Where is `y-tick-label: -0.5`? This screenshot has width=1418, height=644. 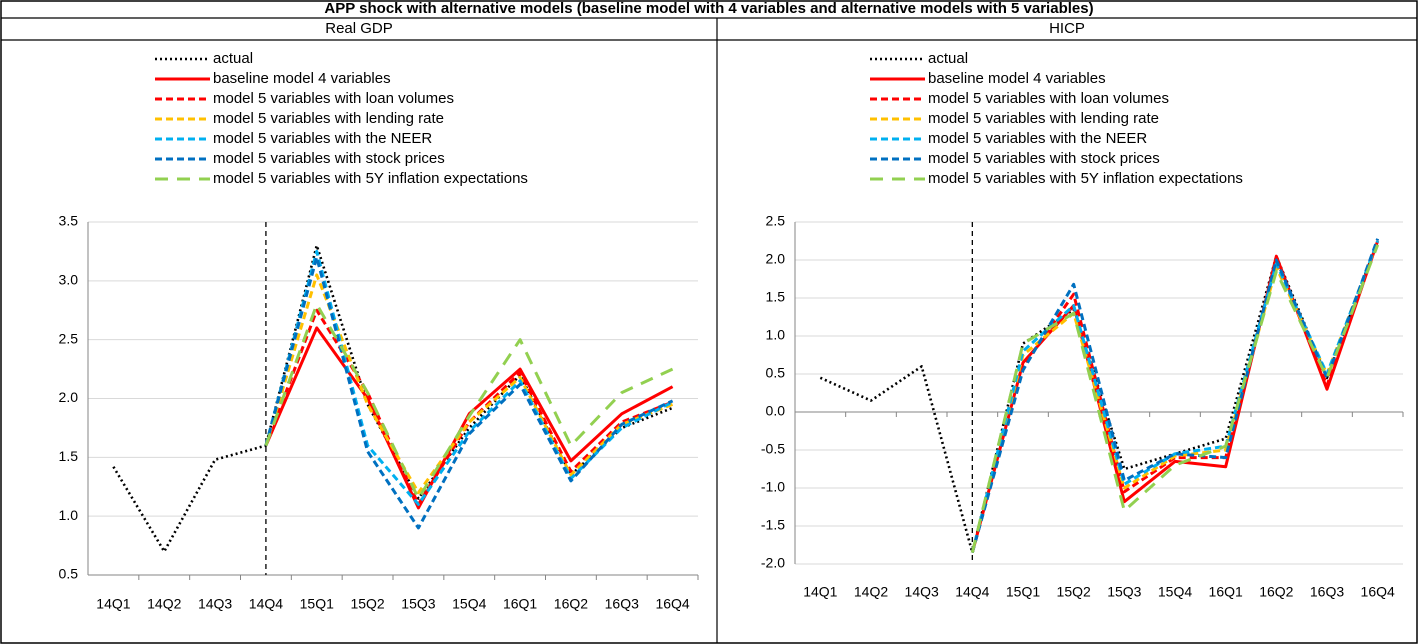
y-tick-label: -0.5 is located at coordinates (773, 449).